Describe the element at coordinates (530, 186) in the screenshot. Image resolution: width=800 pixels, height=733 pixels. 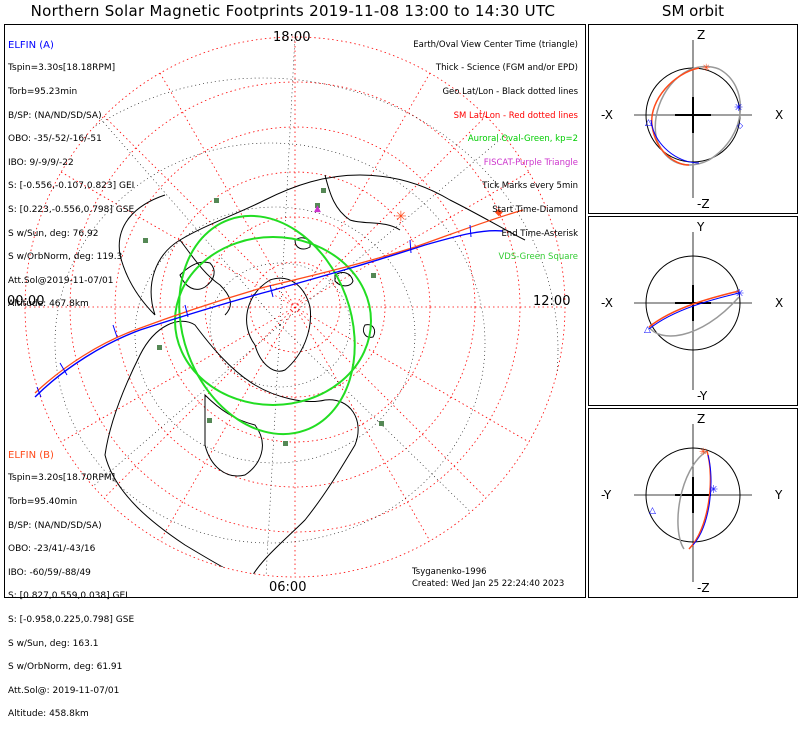
I see `legend-item: Tick Marks every 5min` at that location.